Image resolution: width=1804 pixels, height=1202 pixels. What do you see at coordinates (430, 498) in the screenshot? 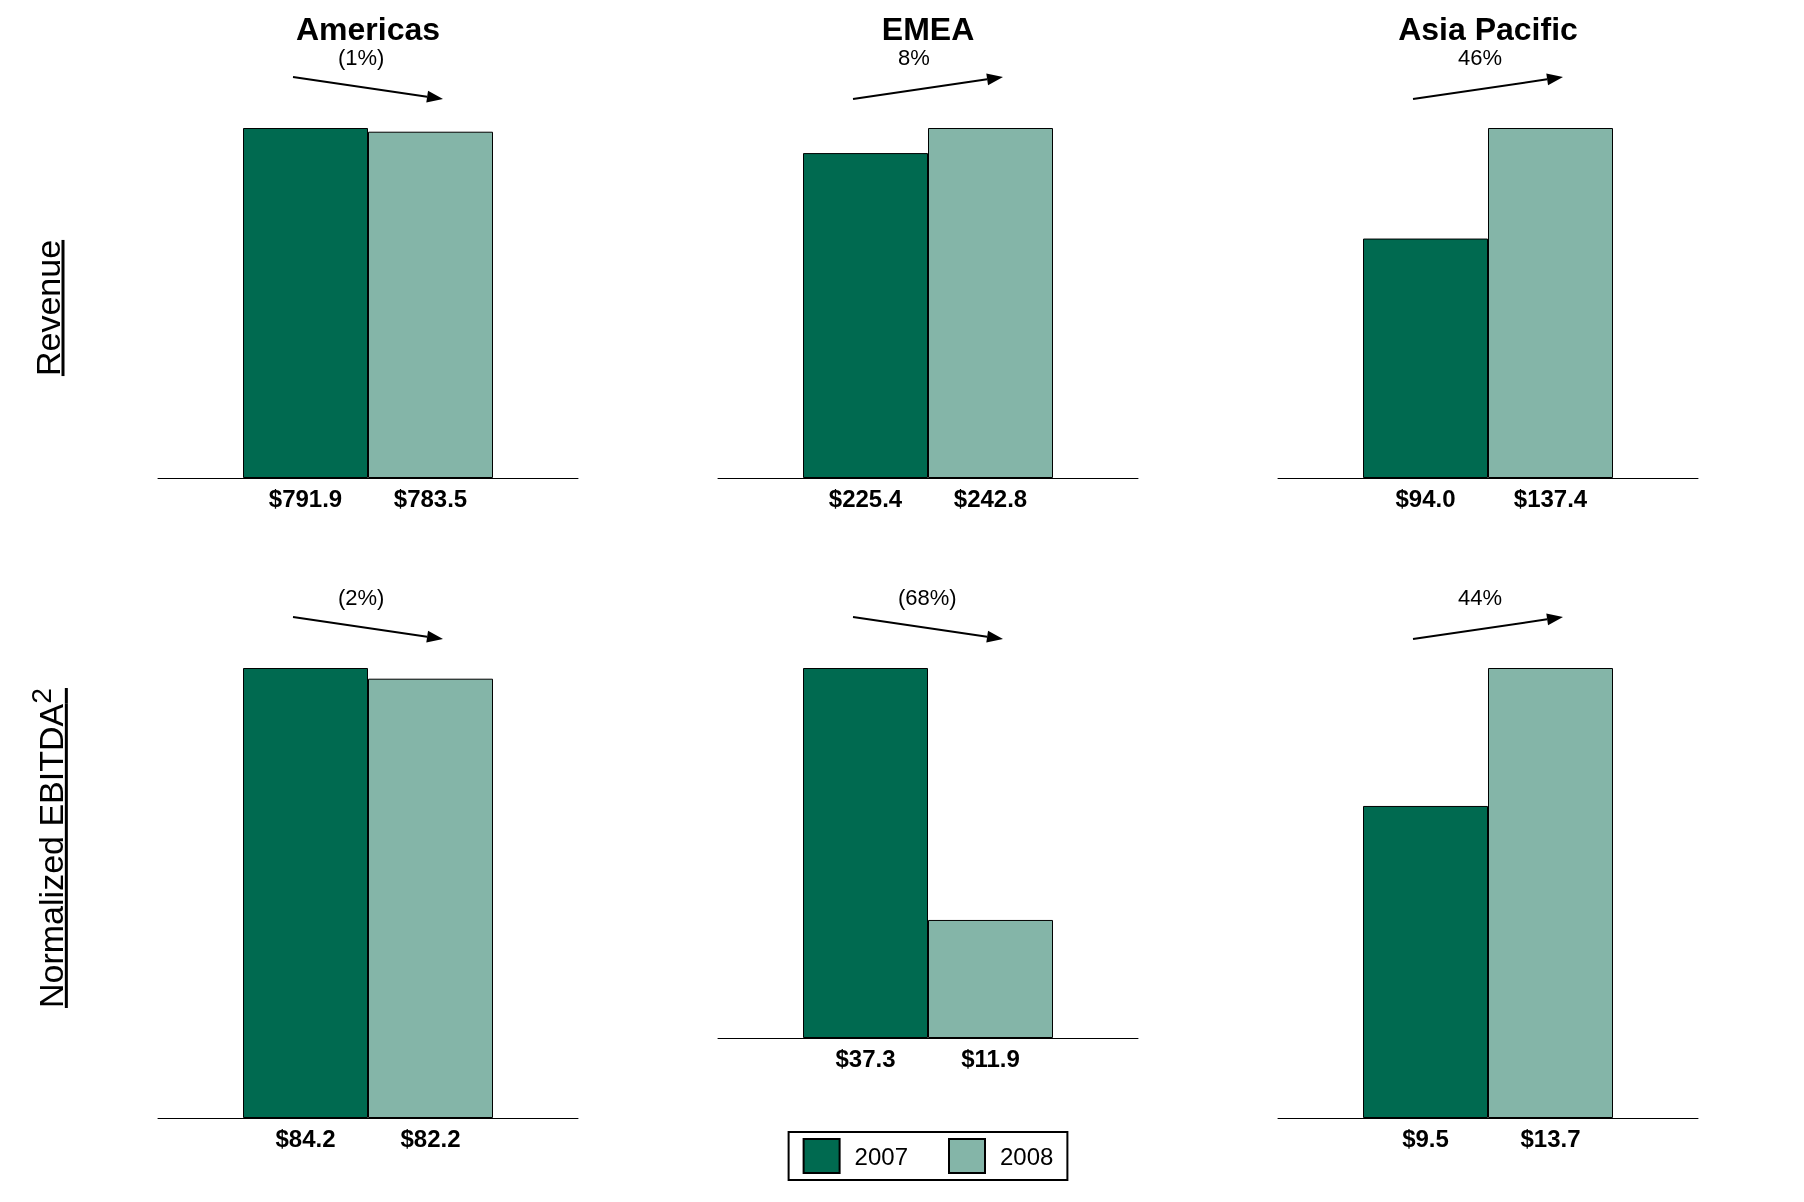
I see `data-label: $783.5` at bounding box center [430, 498].